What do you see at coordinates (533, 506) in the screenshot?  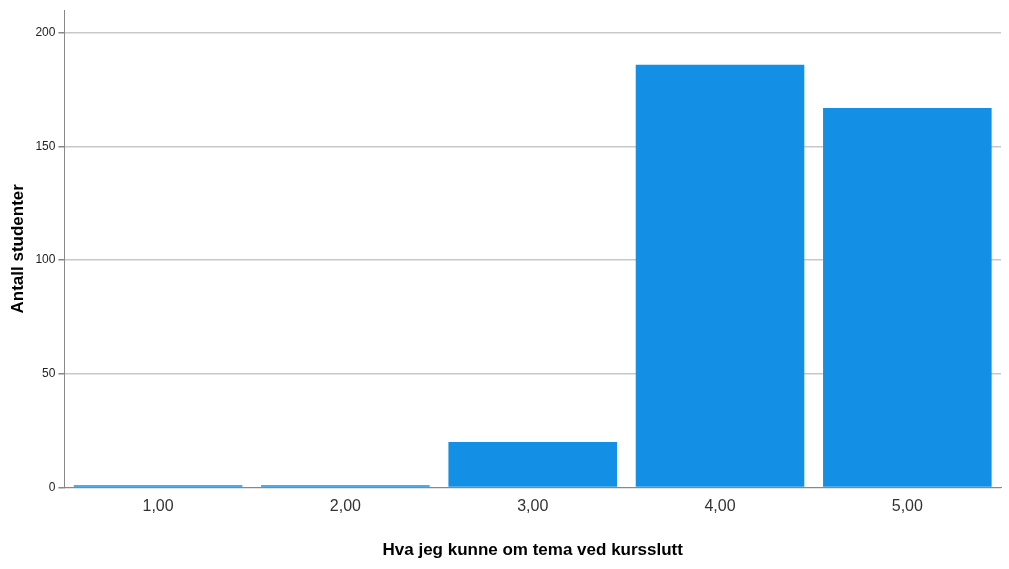 I see `x-tick-label: 3,00` at bounding box center [533, 506].